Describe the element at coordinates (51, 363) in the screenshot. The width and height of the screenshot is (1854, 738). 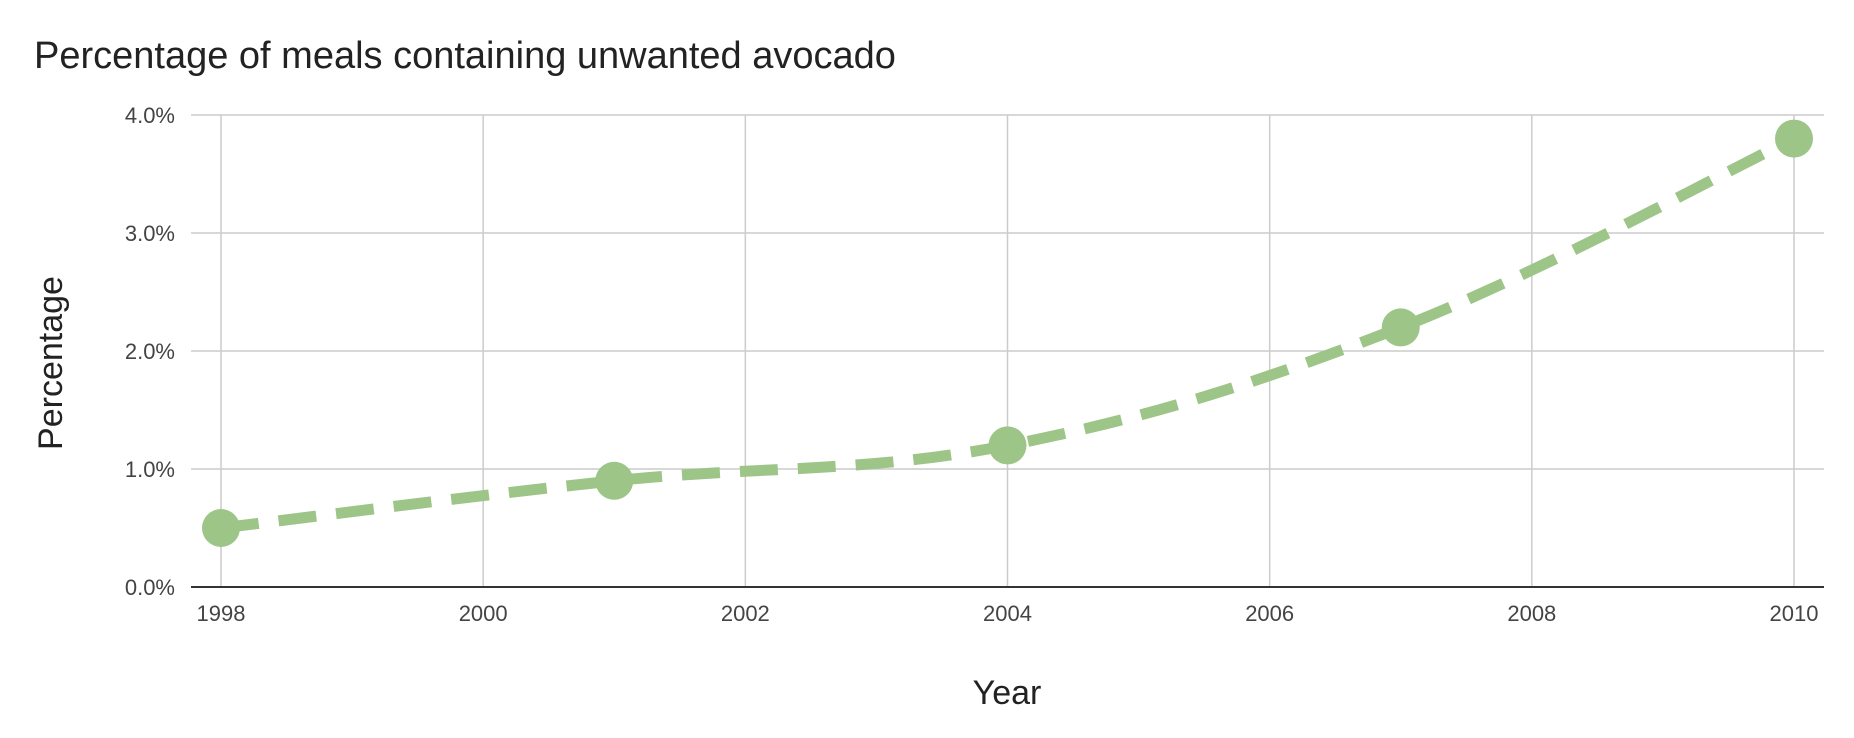
I see `y-axis-title: Percentage` at that location.